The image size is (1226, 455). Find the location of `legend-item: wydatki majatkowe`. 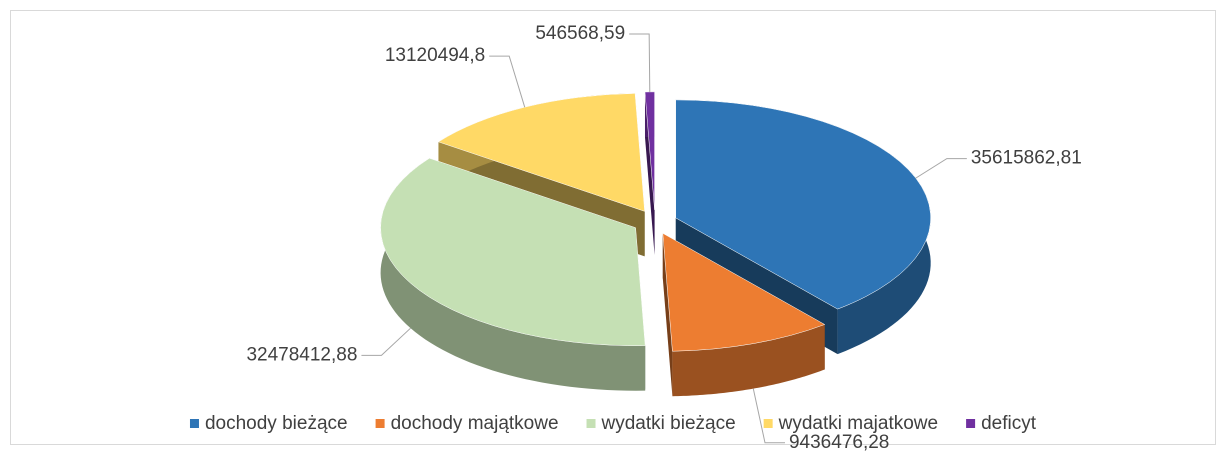

legend-item: wydatki majatkowe is located at coordinates (850, 423).